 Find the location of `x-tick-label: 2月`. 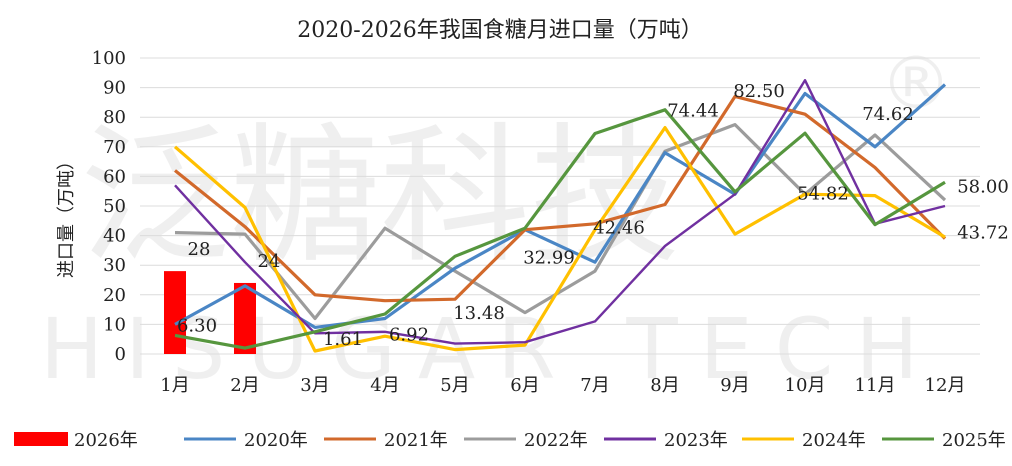

x-tick-label: 2月 is located at coordinates (244, 385).